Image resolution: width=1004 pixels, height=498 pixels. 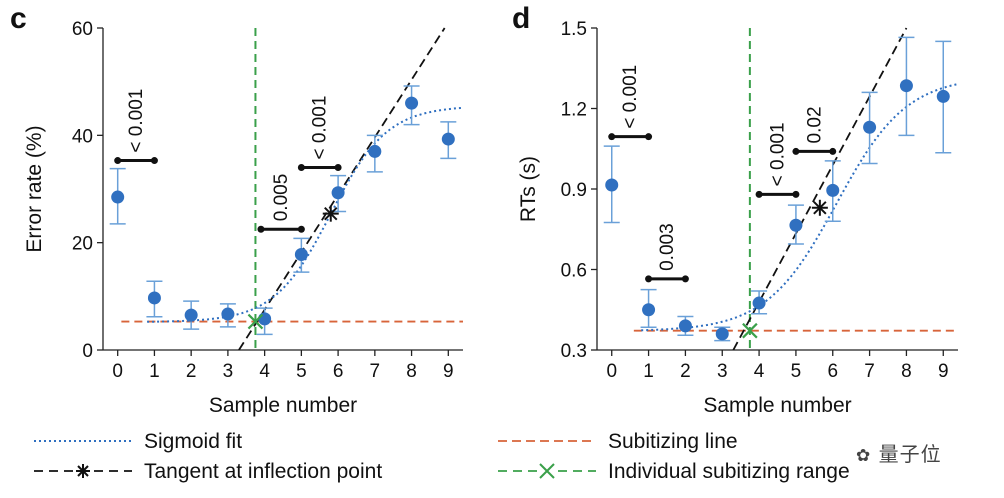 What do you see at coordinates (82, 136) in the screenshot?
I see `y-tick-label: 40` at bounding box center [82, 136].